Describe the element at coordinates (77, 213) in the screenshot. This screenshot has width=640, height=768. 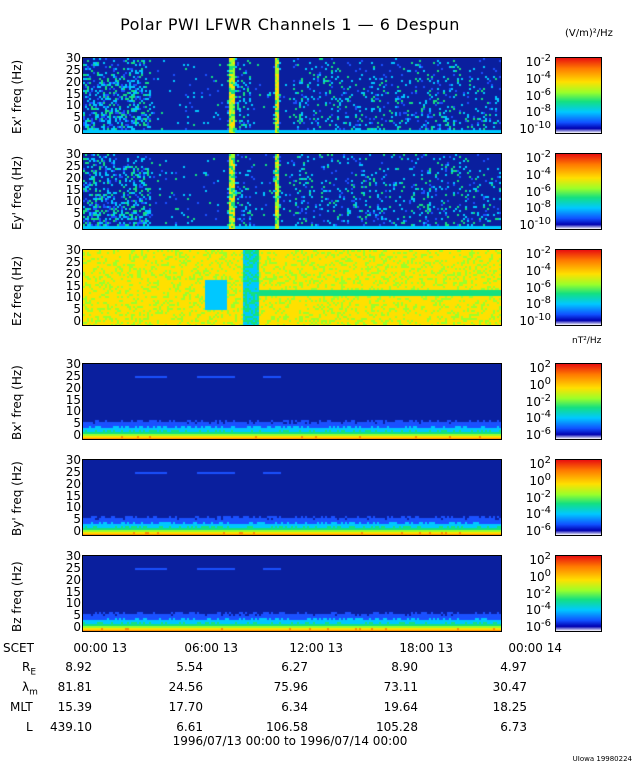
I see `ytick-ey-5: 5` at that location.